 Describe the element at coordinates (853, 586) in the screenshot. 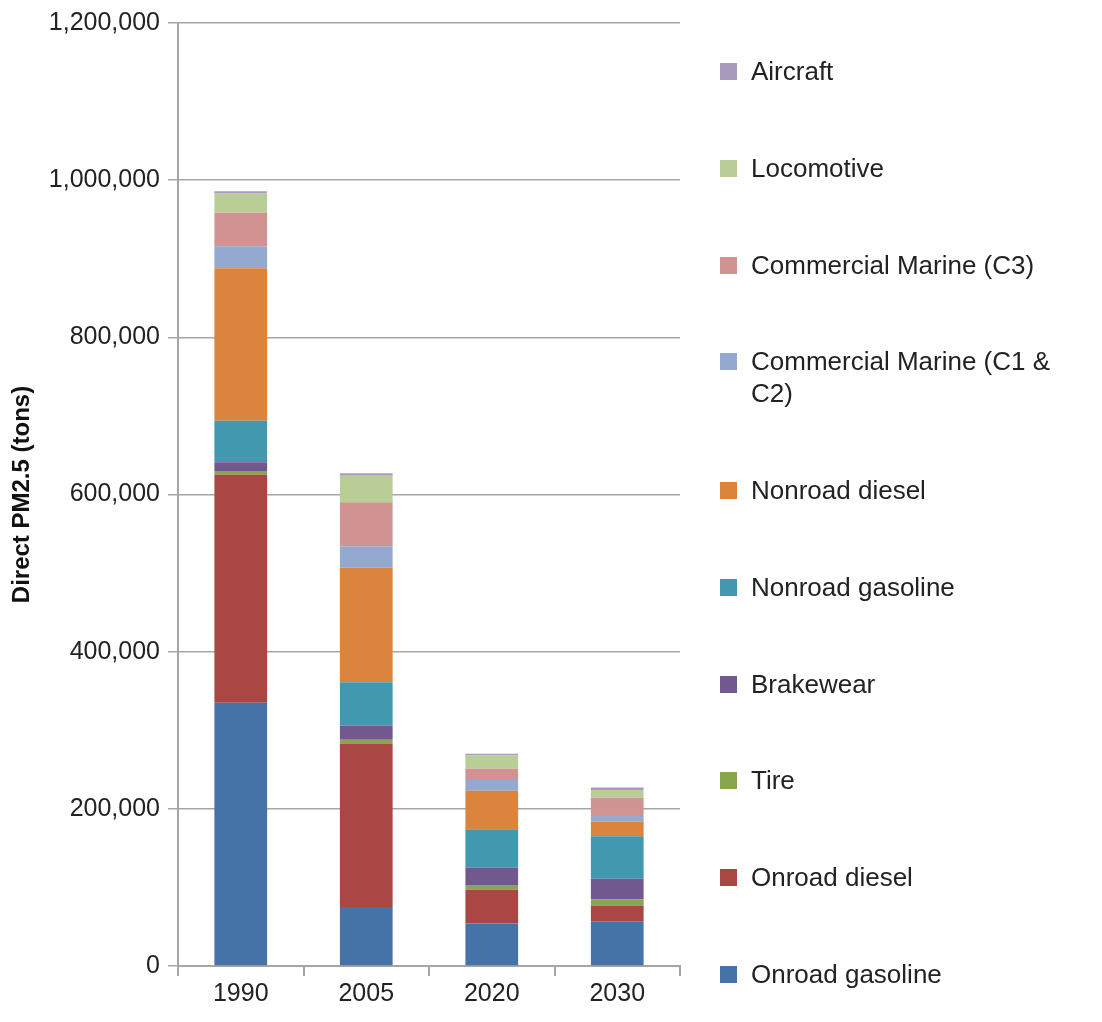

I see `legend-label: Nonroad gasoline` at that location.